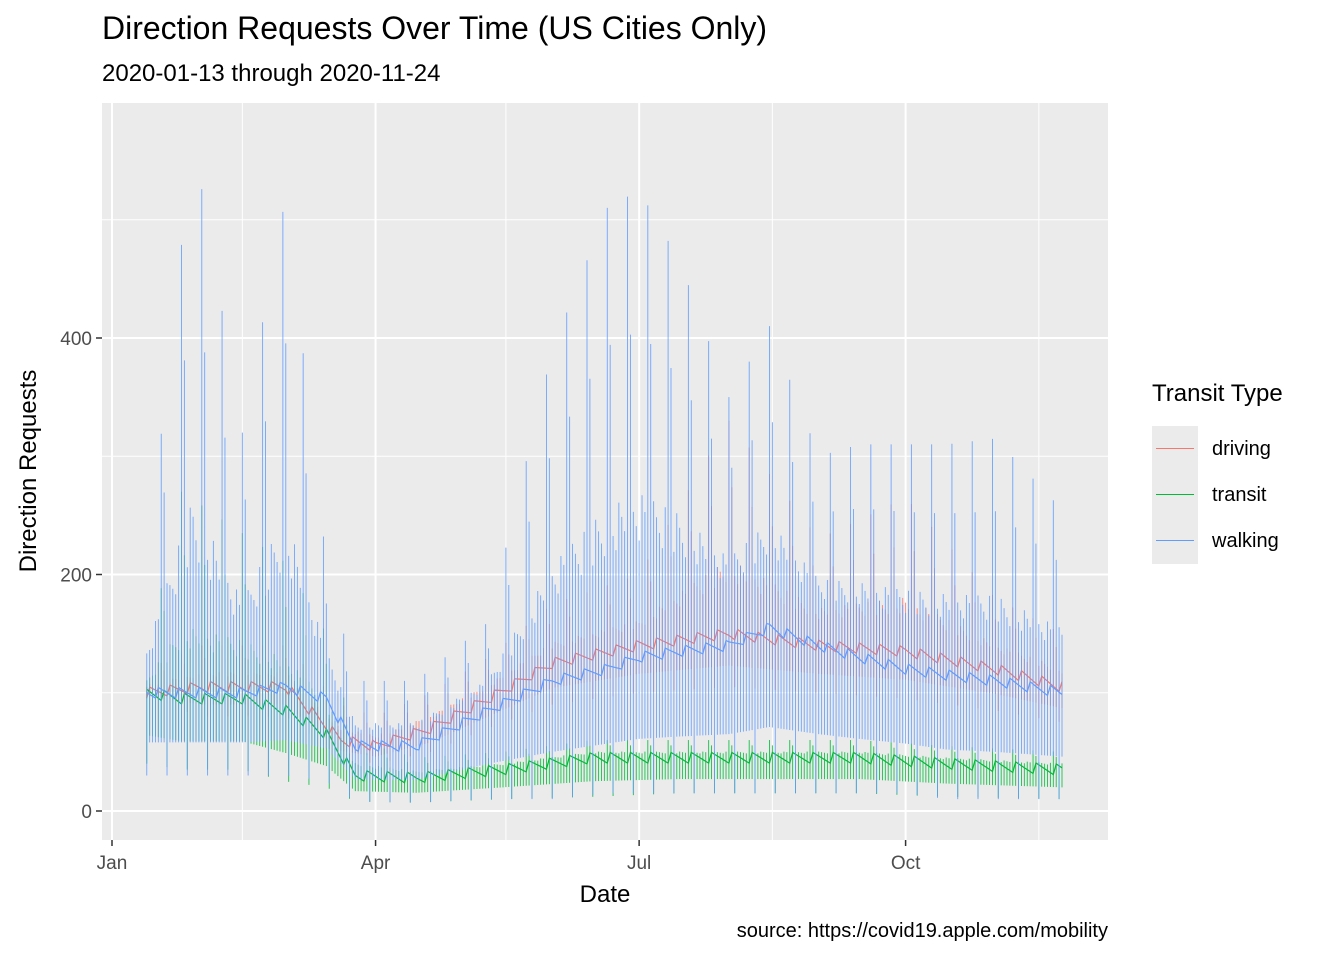  What do you see at coordinates (906, 863) in the screenshot?
I see `x-tick-label: Oct` at bounding box center [906, 863].